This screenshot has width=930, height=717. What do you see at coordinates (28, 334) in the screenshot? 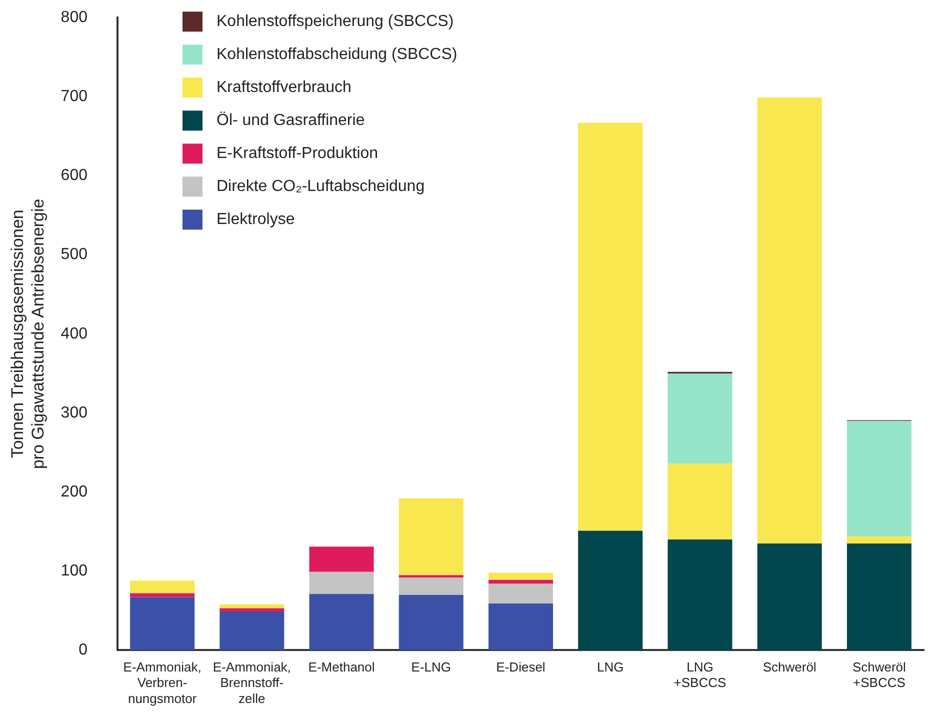
I see `y-axis-title: Tonnen Treibhausgasemissionen pro Gigawattstunde Antriebsenergie` at bounding box center [28, 334].